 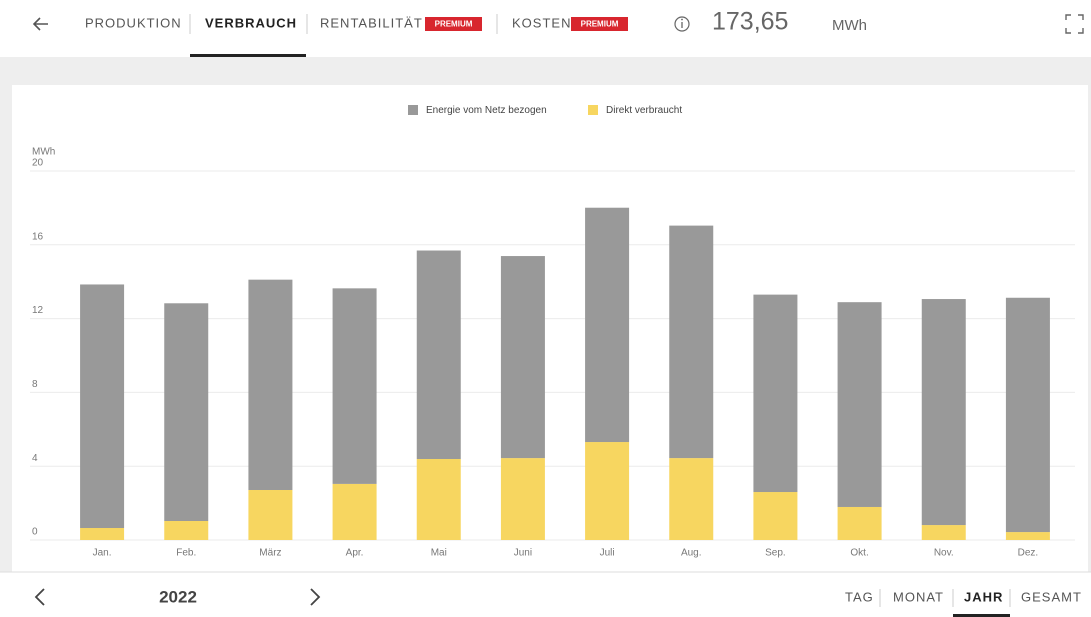 I want to click on tab-active: VERBRAUCH, so click(x=251, y=22).